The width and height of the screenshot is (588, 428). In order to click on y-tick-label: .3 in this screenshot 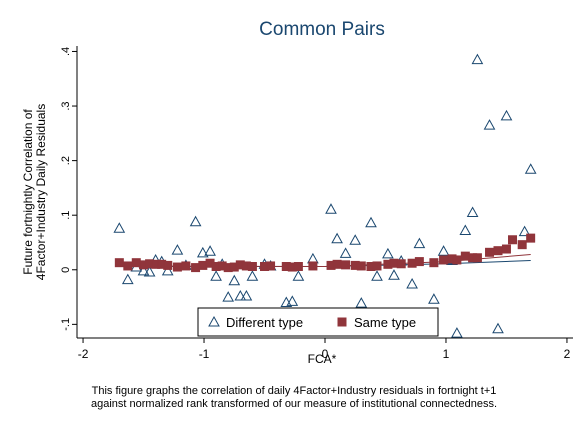, I will do `click(66, 105)`.